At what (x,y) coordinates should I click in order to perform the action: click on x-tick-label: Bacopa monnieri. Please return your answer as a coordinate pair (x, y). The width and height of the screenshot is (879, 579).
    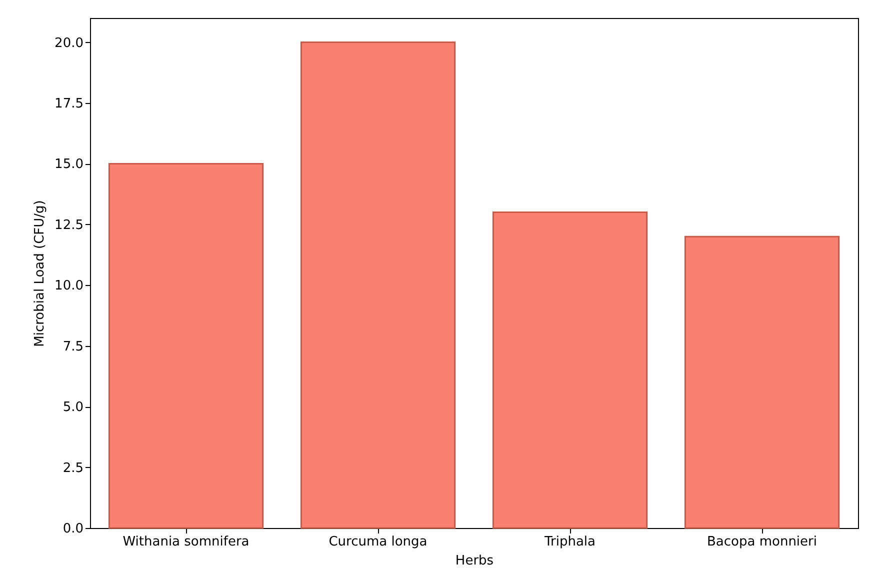
    Looking at the image, I should click on (762, 542).